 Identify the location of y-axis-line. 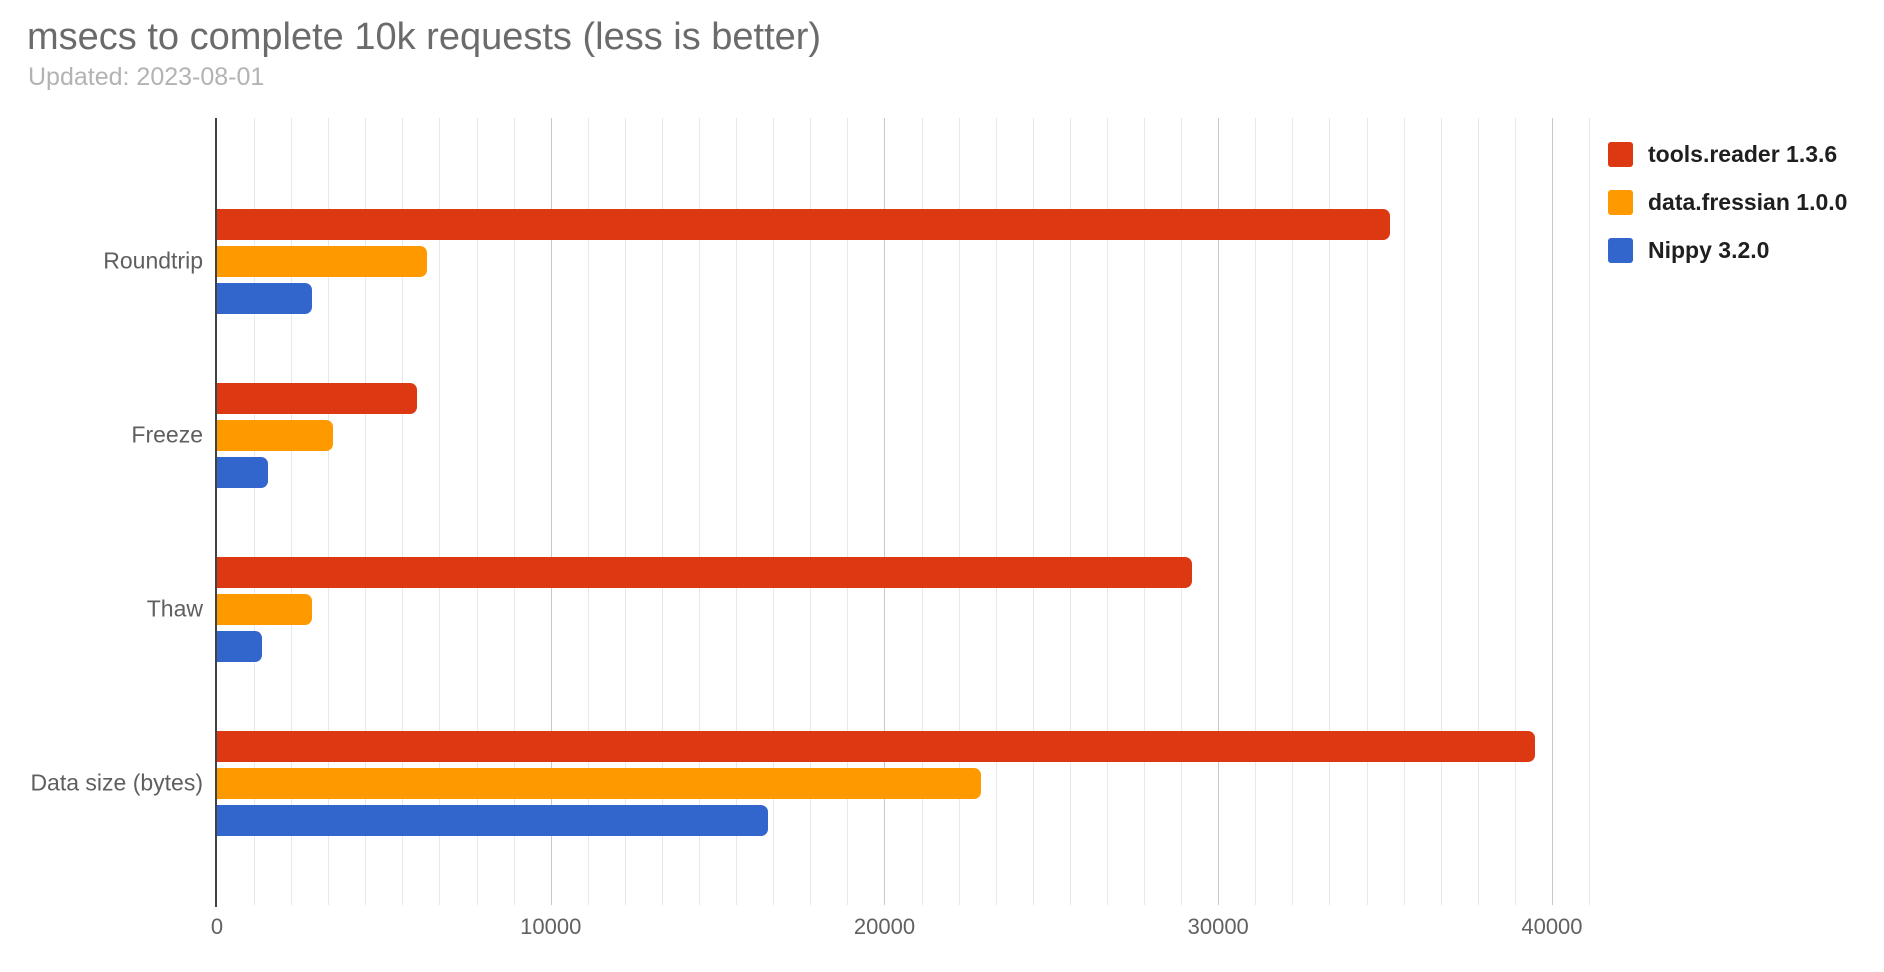
(216, 512).